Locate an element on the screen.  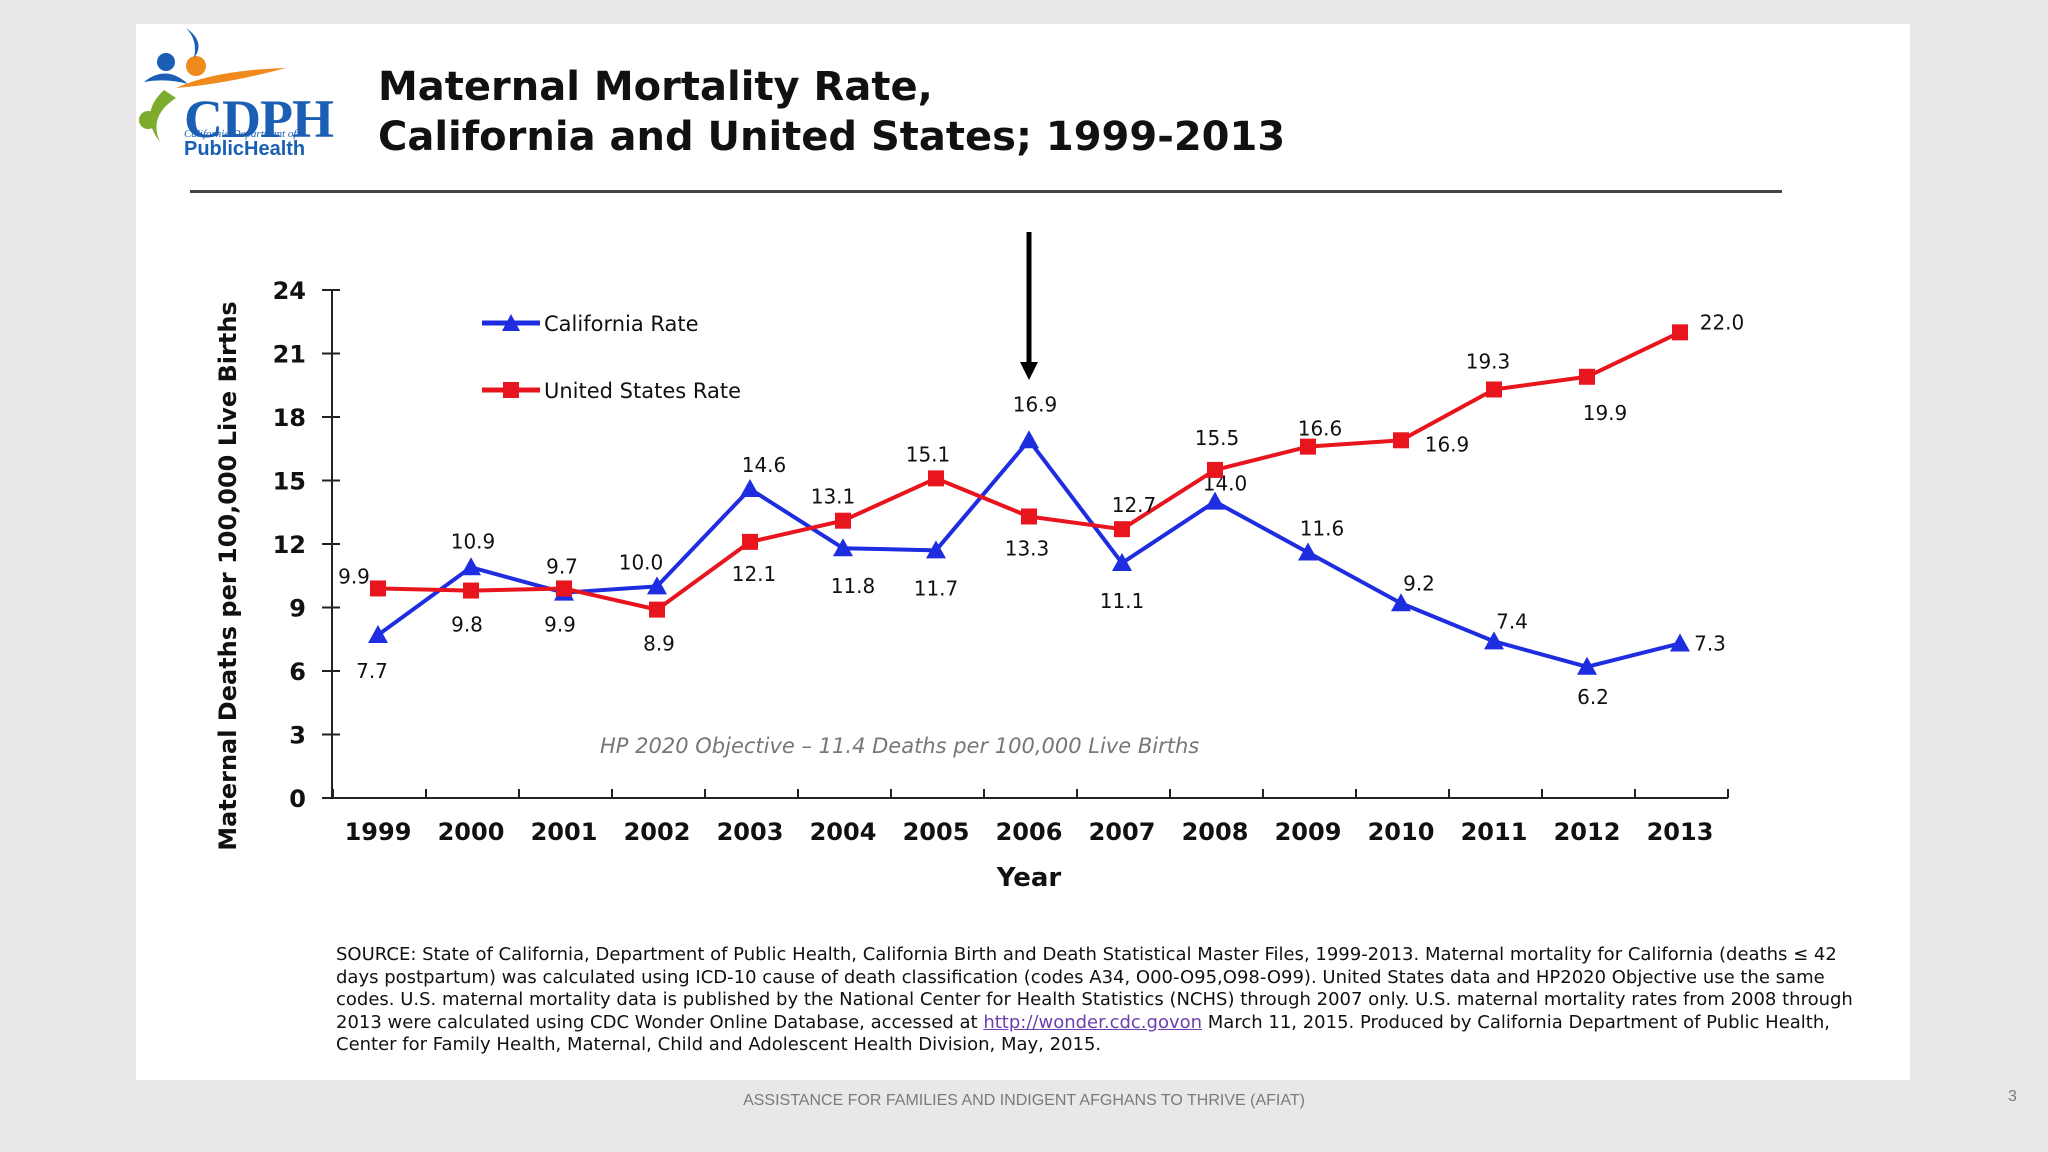
y-tick-label: 24 is located at coordinates (289, 291).